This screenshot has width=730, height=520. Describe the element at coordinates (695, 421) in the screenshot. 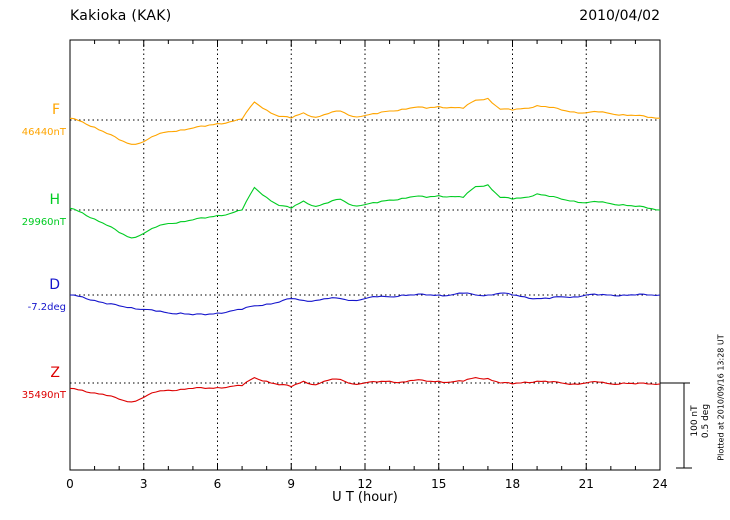

I see `scale-nt-label: 100 nT` at that location.